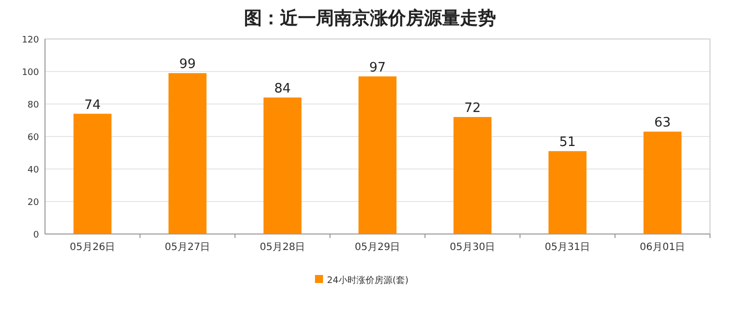  Describe the element at coordinates (93, 247) in the screenshot. I see `x-tick-label: 05月26日` at that location.